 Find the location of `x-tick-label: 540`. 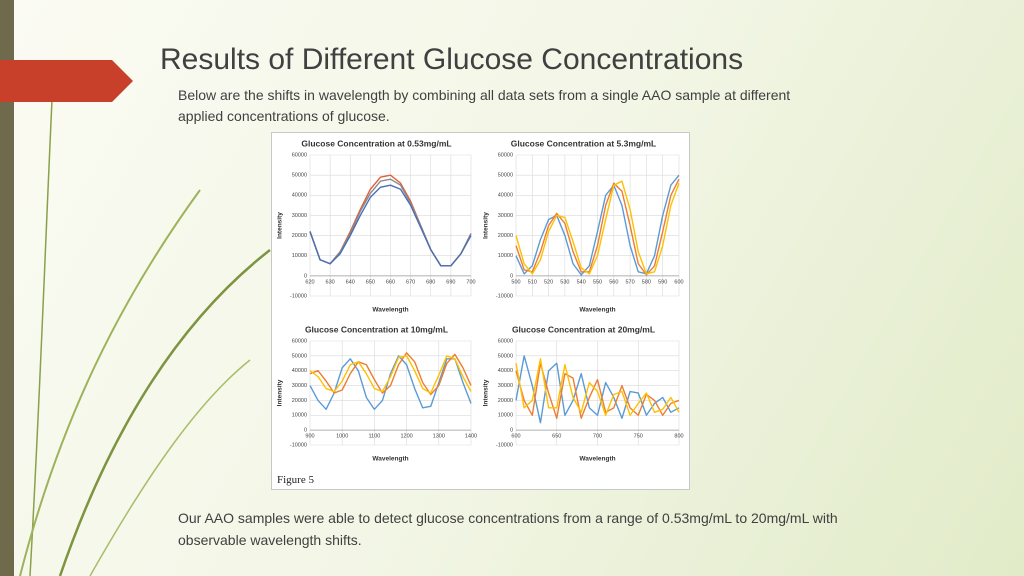

x-tick-label: 540 is located at coordinates (581, 282).